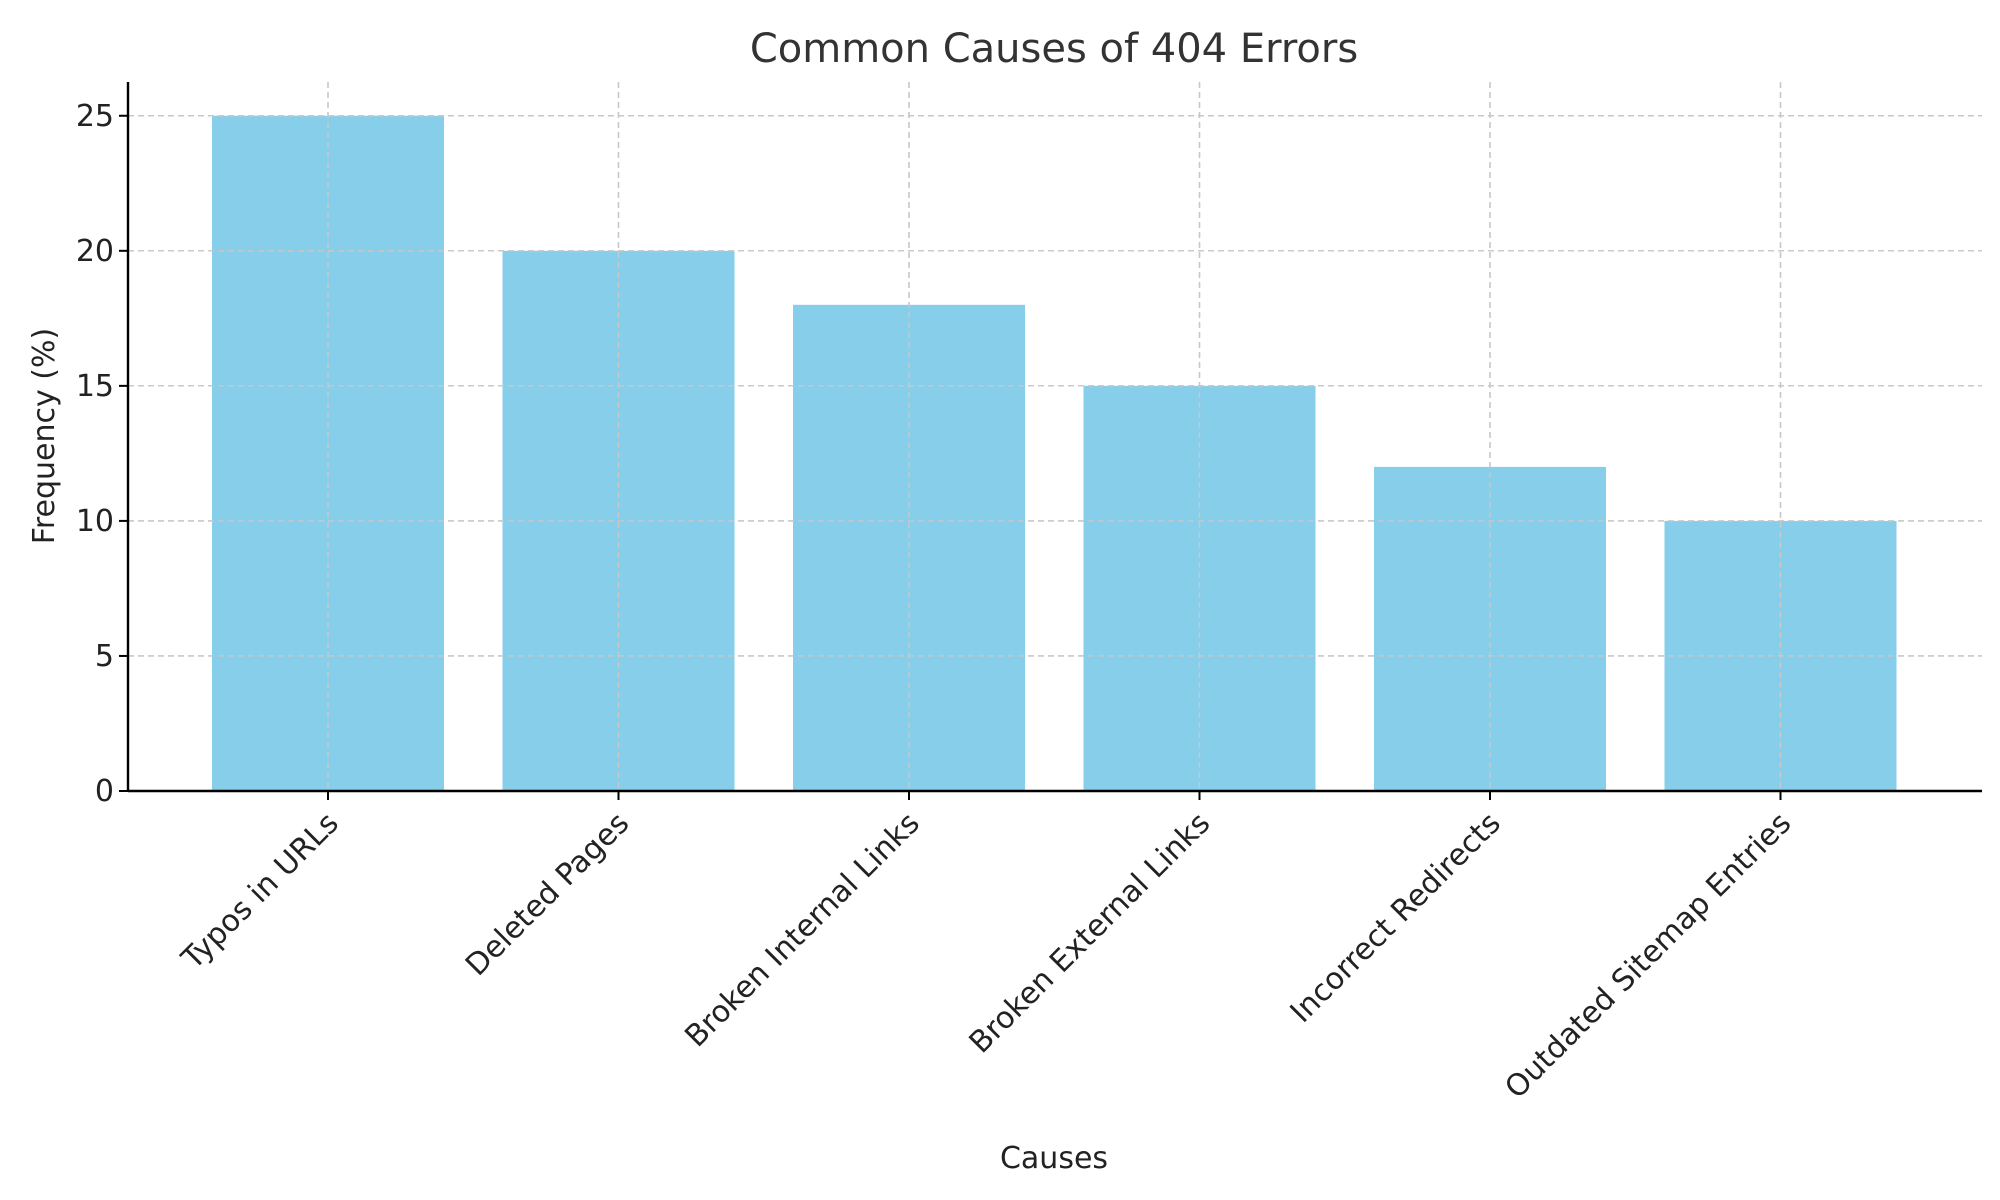 The height and width of the screenshot is (1200, 2000). I want to click on y-tick-label: 20, so click(95, 251).